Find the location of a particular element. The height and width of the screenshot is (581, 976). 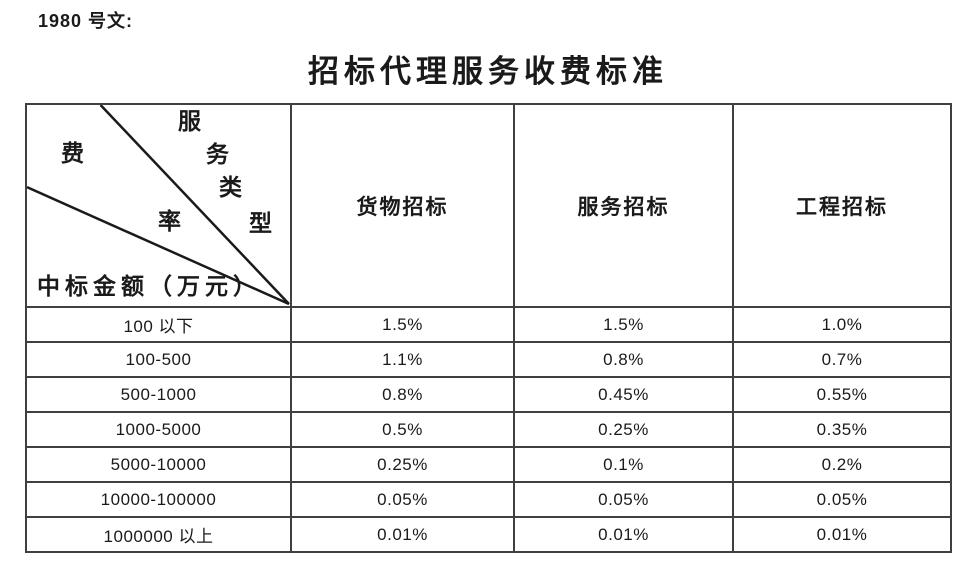

corner-axis-char: 率 is located at coordinates (169, 221).